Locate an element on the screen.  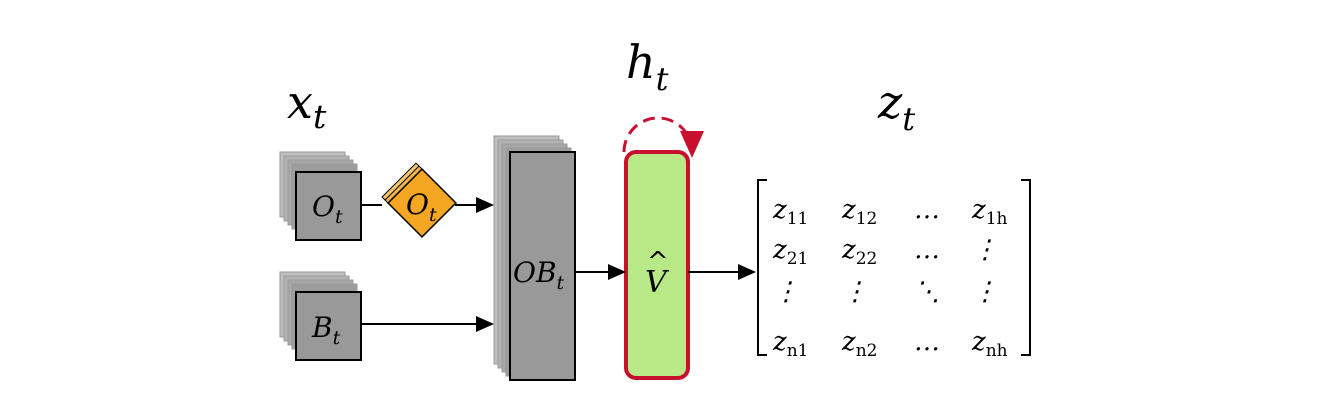
matrix-cell-2-1: ⋮ is located at coordinates (855, 292).